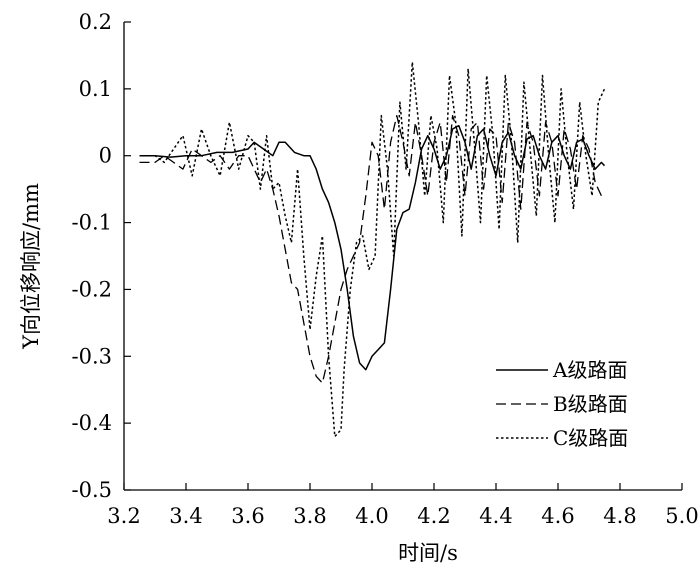 The image size is (700, 571). Describe the element at coordinates (403, 505) in the screenshot. I see `x-ticks: 3.2 3.4 3.6 3.8 4.0 4.2 4.4 4.6 4.8 5.0` at that location.